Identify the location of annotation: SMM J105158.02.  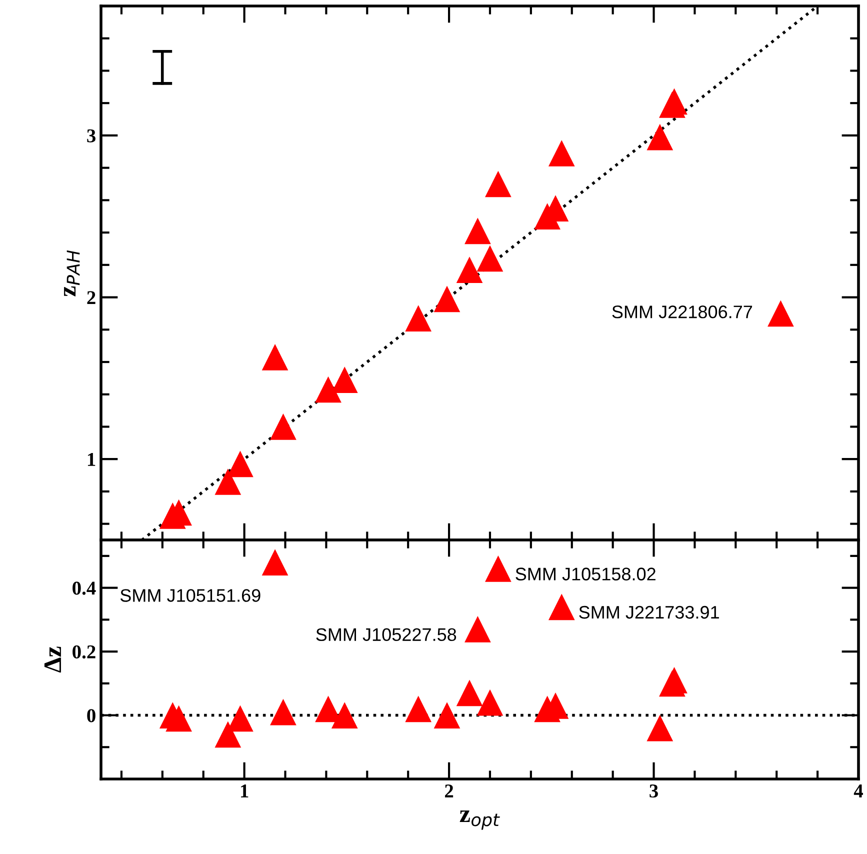
(586, 574).